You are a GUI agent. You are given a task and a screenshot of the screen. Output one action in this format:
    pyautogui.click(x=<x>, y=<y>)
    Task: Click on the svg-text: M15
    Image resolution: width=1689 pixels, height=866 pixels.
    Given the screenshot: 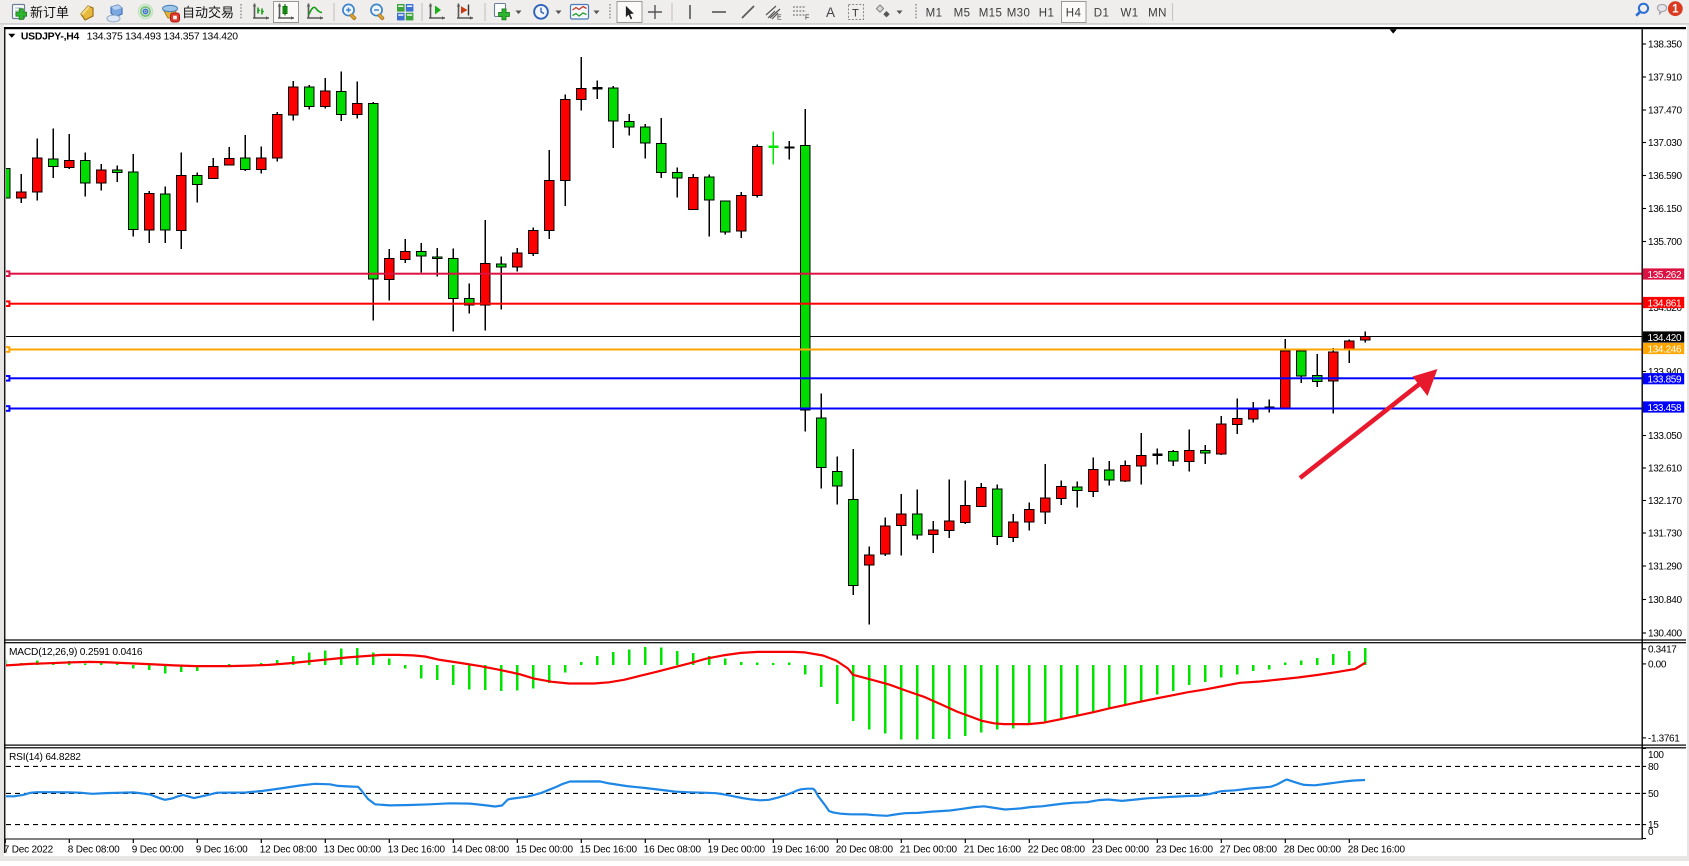 What is the action you would take?
    pyautogui.click(x=991, y=14)
    